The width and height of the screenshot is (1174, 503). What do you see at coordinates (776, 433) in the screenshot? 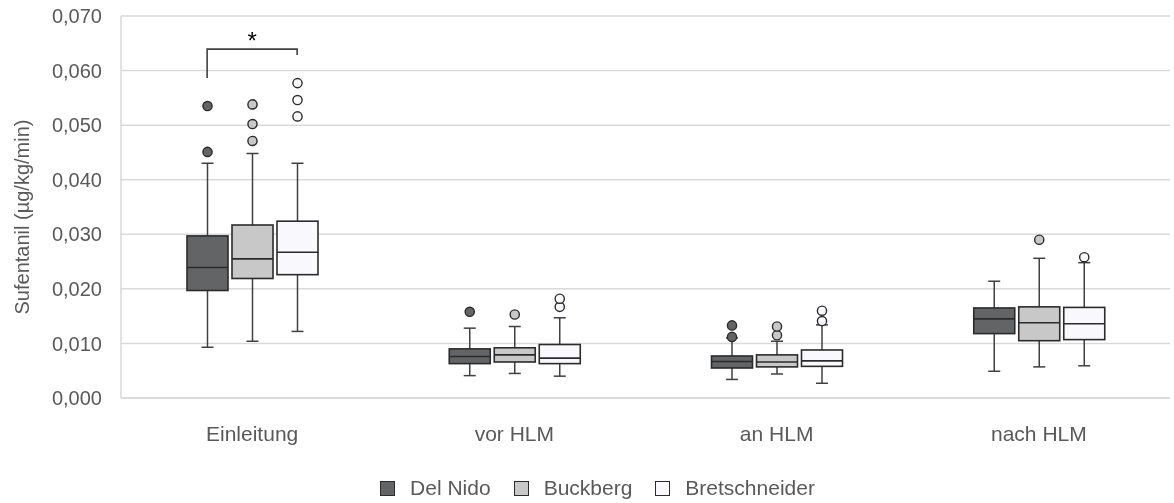
I see `x-tick-label: an HLM` at bounding box center [776, 433].